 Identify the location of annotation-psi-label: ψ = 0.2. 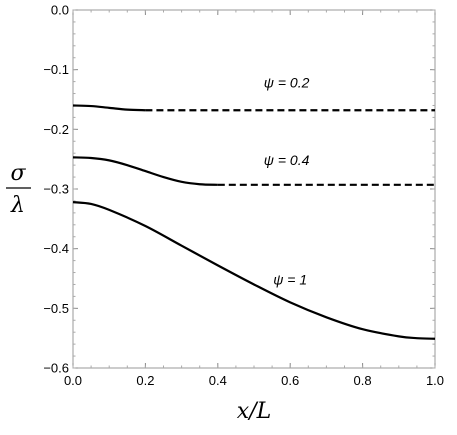
(287, 83).